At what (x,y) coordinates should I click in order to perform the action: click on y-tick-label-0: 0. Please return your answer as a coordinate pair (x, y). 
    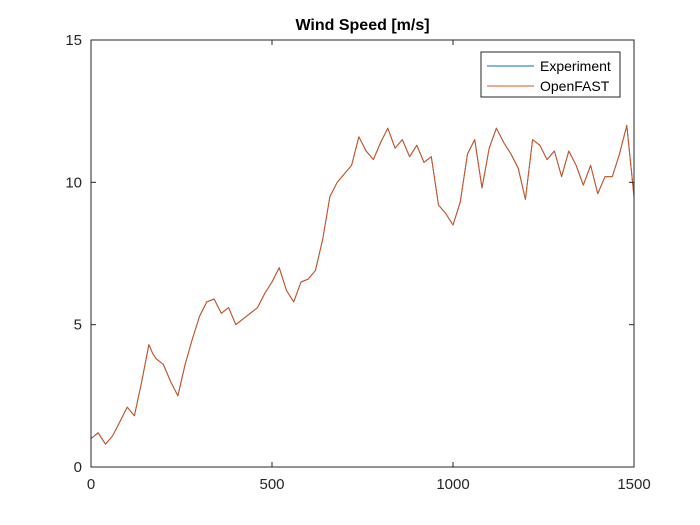
    Looking at the image, I should click on (78, 467).